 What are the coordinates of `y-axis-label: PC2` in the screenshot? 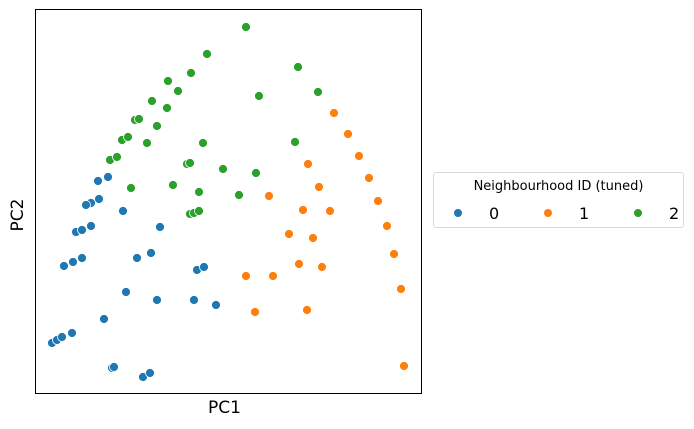 It's located at (18, 215).